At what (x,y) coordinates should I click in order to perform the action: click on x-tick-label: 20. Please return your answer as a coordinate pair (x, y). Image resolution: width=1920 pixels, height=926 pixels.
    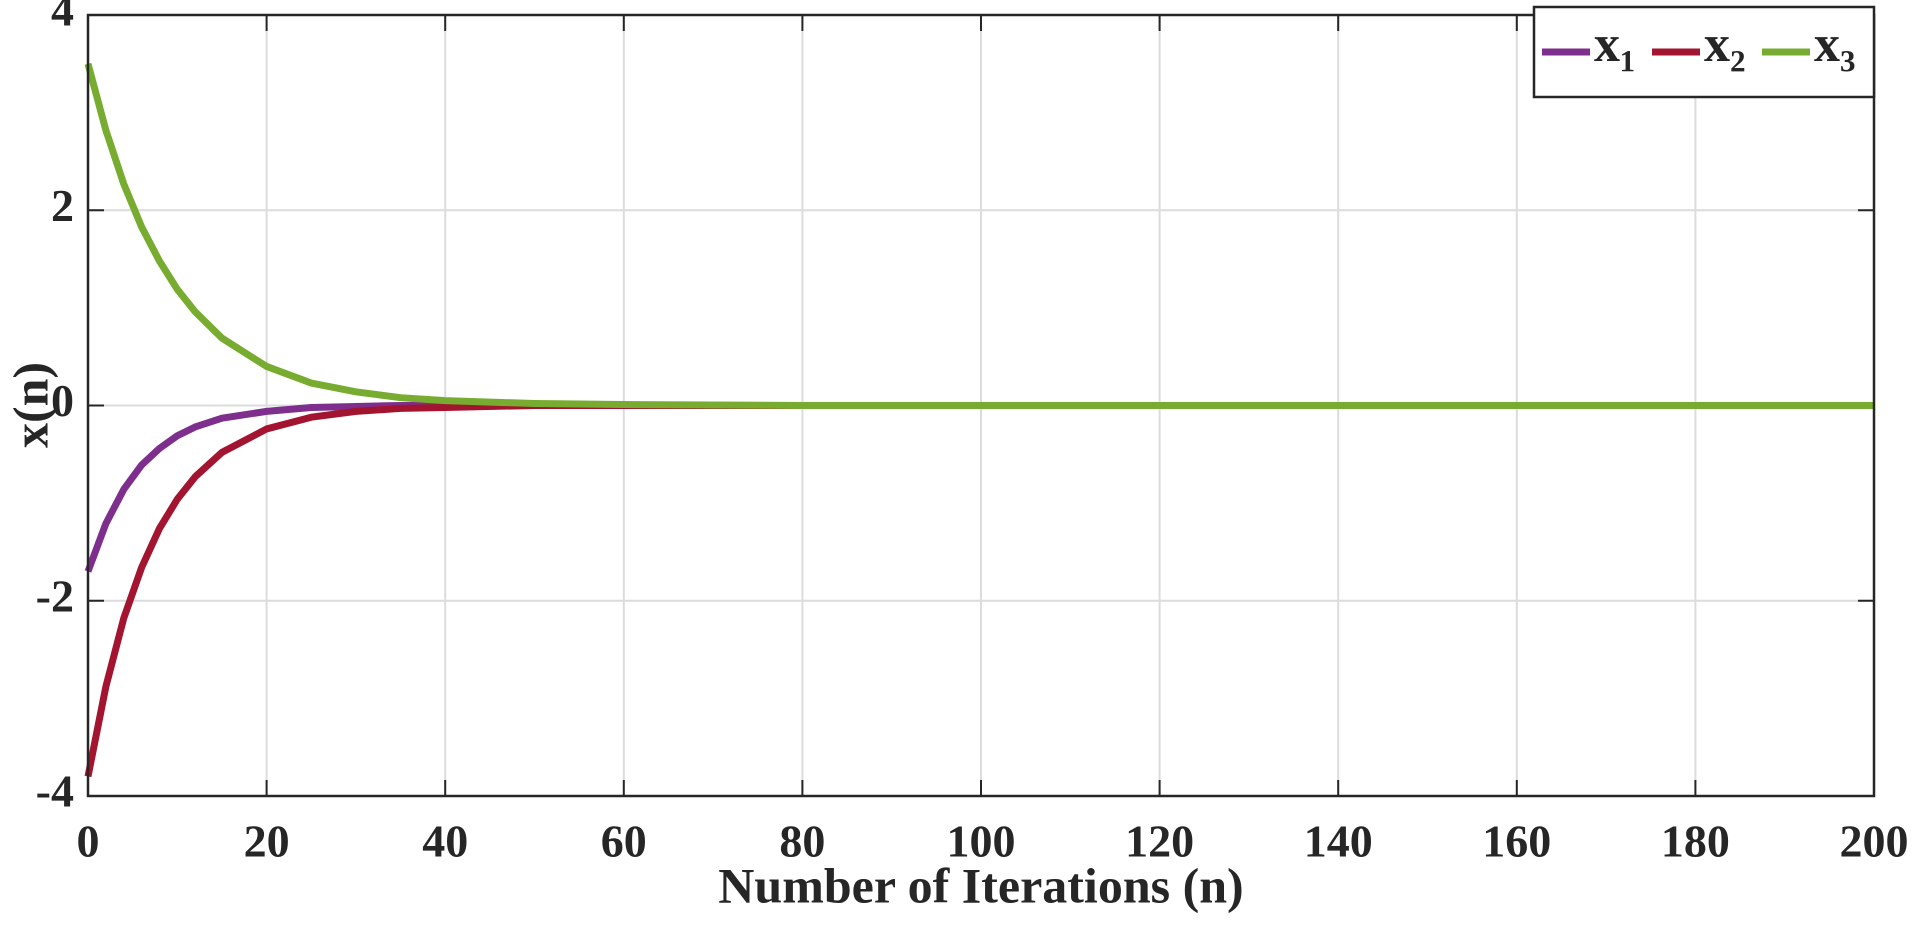
    Looking at the image, I should click on (267, 841).